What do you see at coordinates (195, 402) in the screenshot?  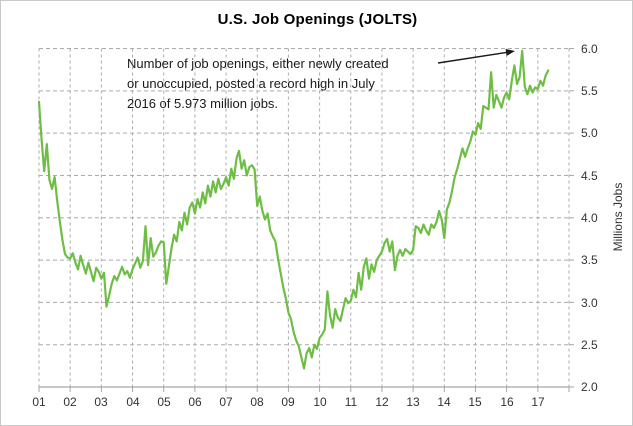 I see `x-tick-label: 06` at bounding box center [195, 402].